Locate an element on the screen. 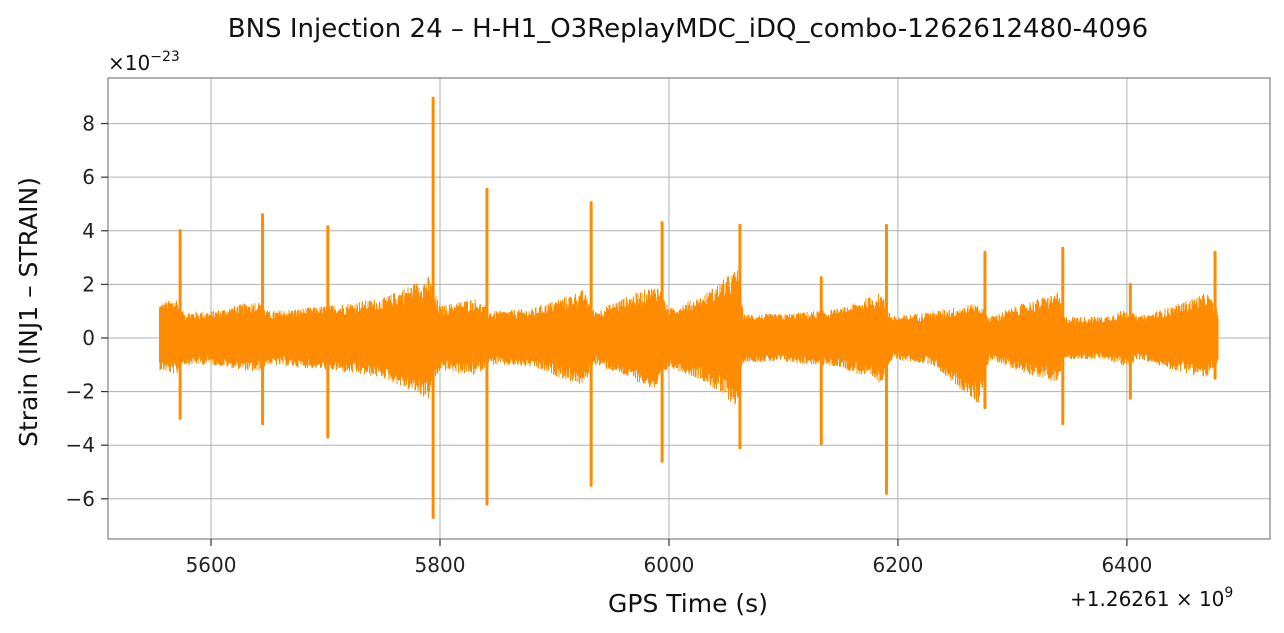 Image resolution: width=1284 pixels, height=633 pixels. svg-text: ×10⁻²³ is located at coordinates (144, 62).